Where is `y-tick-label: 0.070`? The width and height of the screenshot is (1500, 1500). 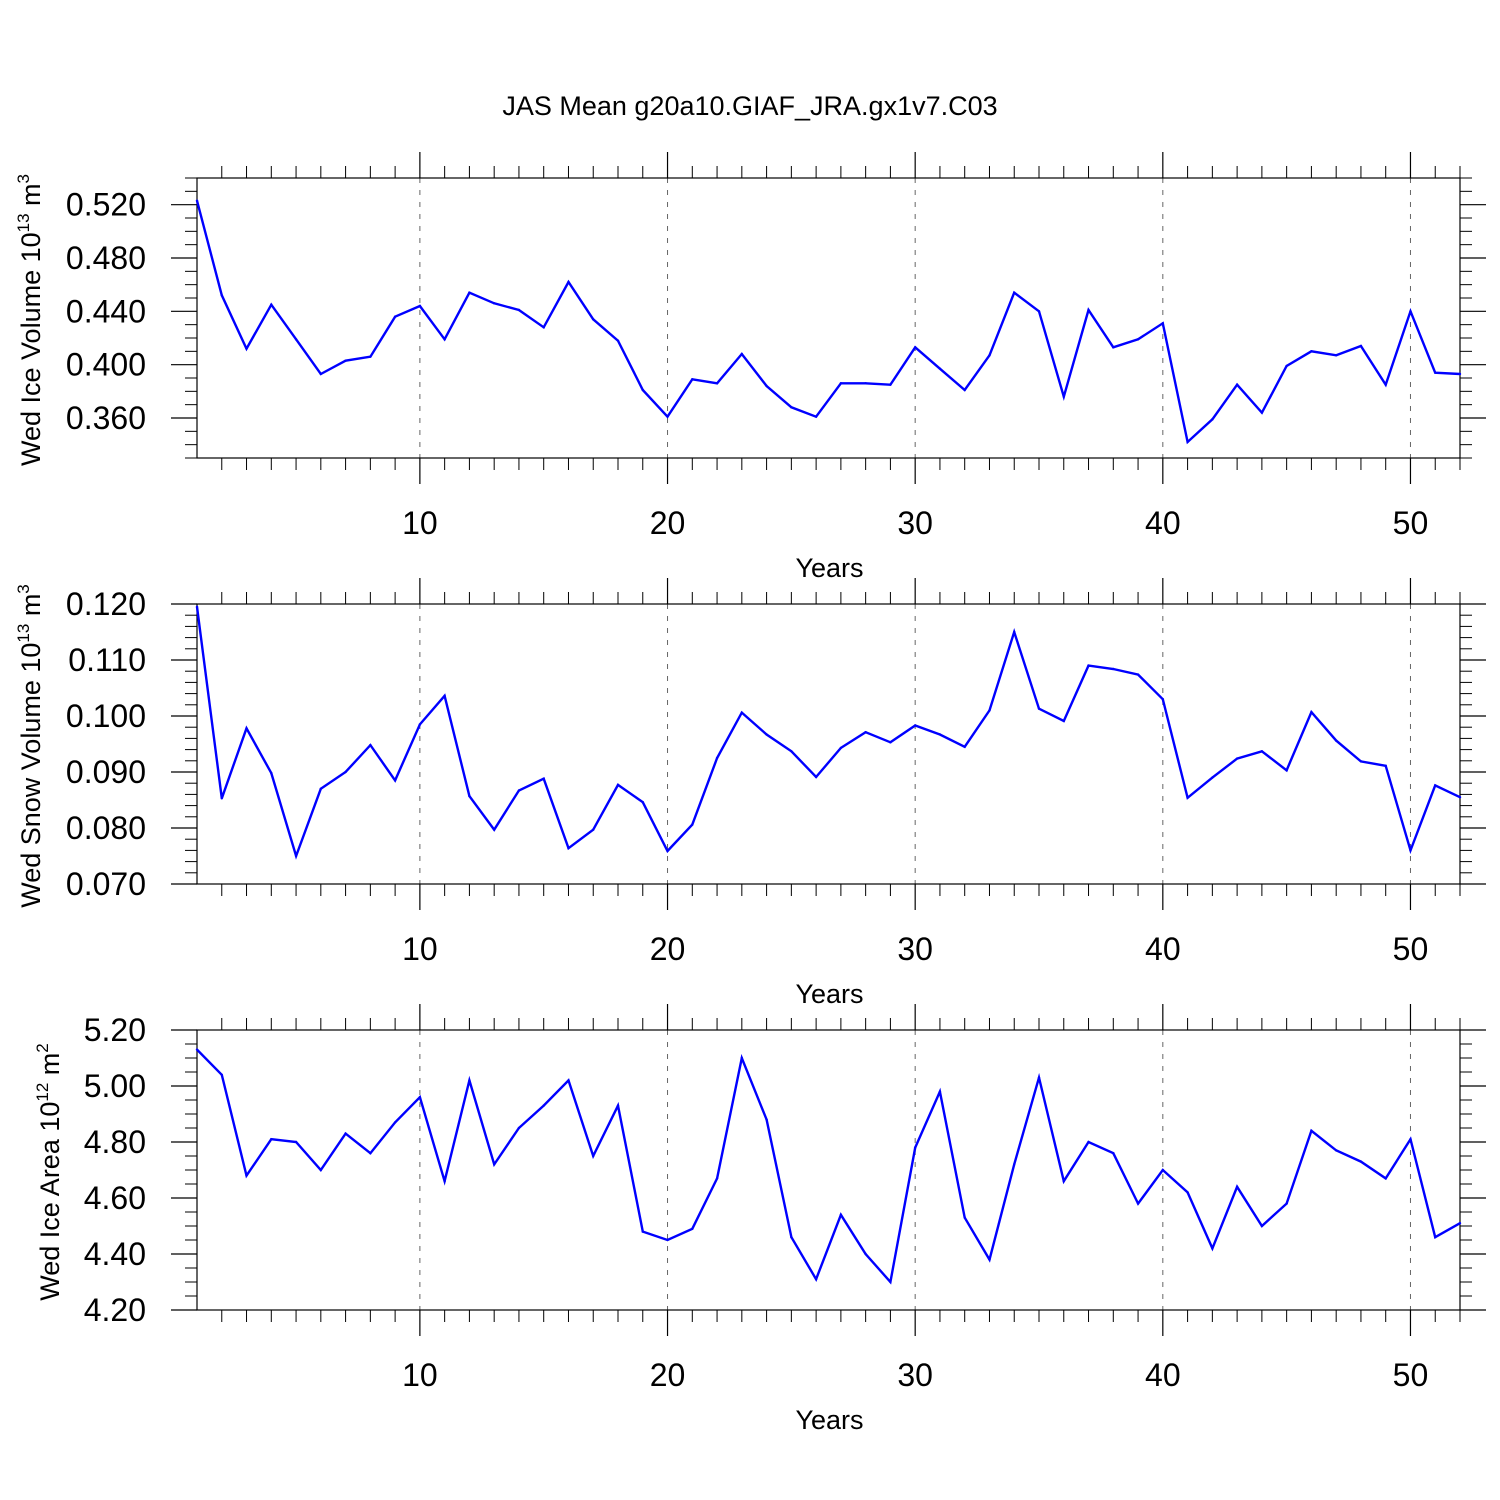 y-tick-label: 0.070 is located at coordinates (106, 884).